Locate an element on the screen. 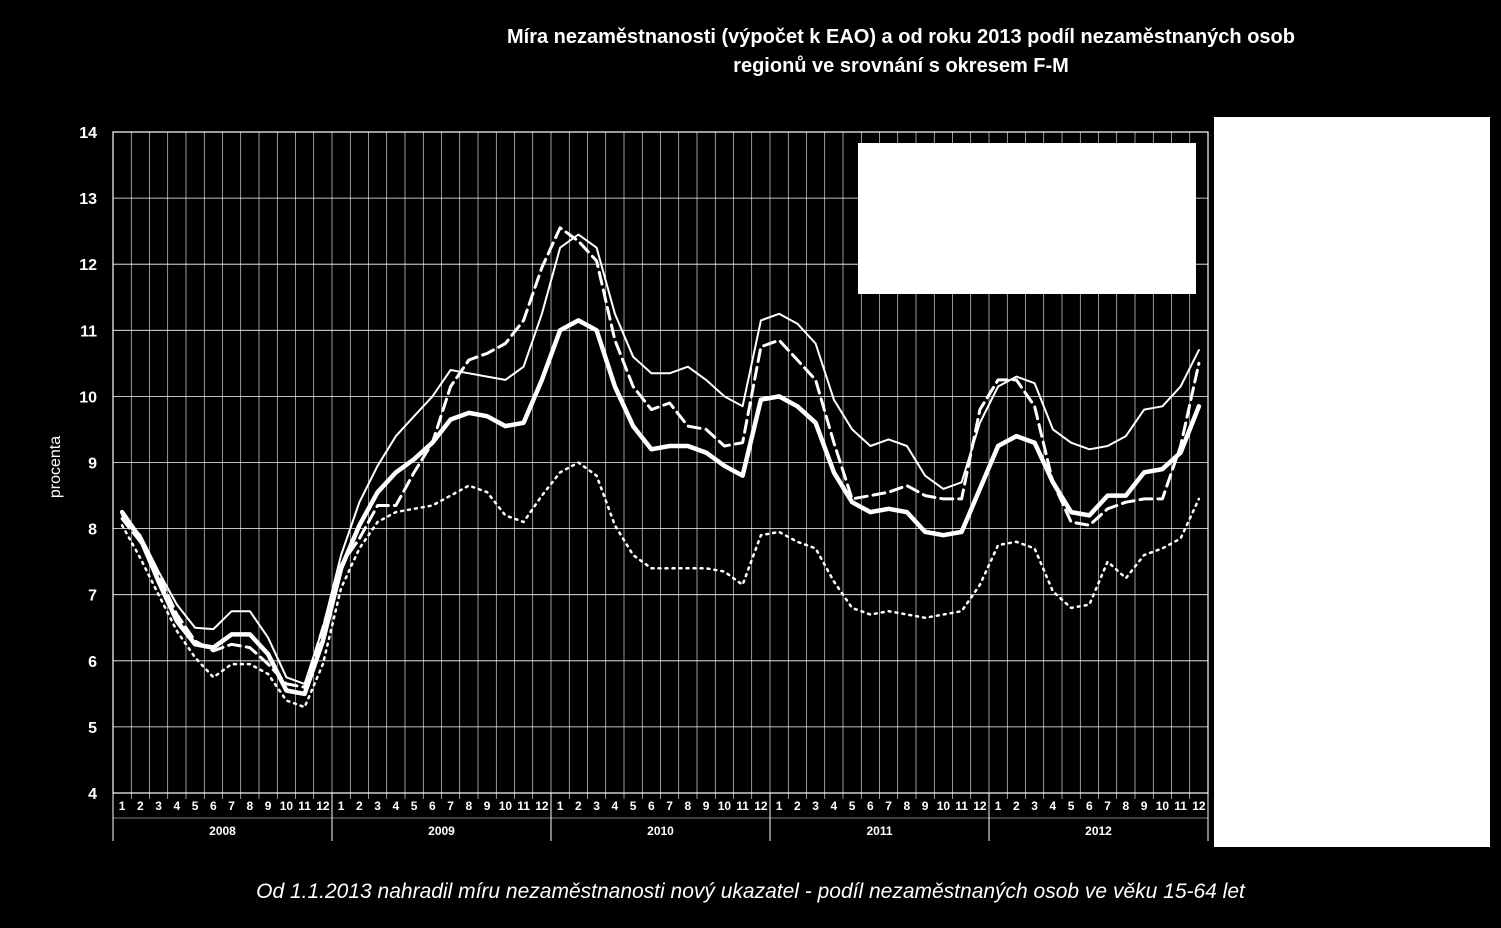  side-panel is located at coordinates (1352, 482).